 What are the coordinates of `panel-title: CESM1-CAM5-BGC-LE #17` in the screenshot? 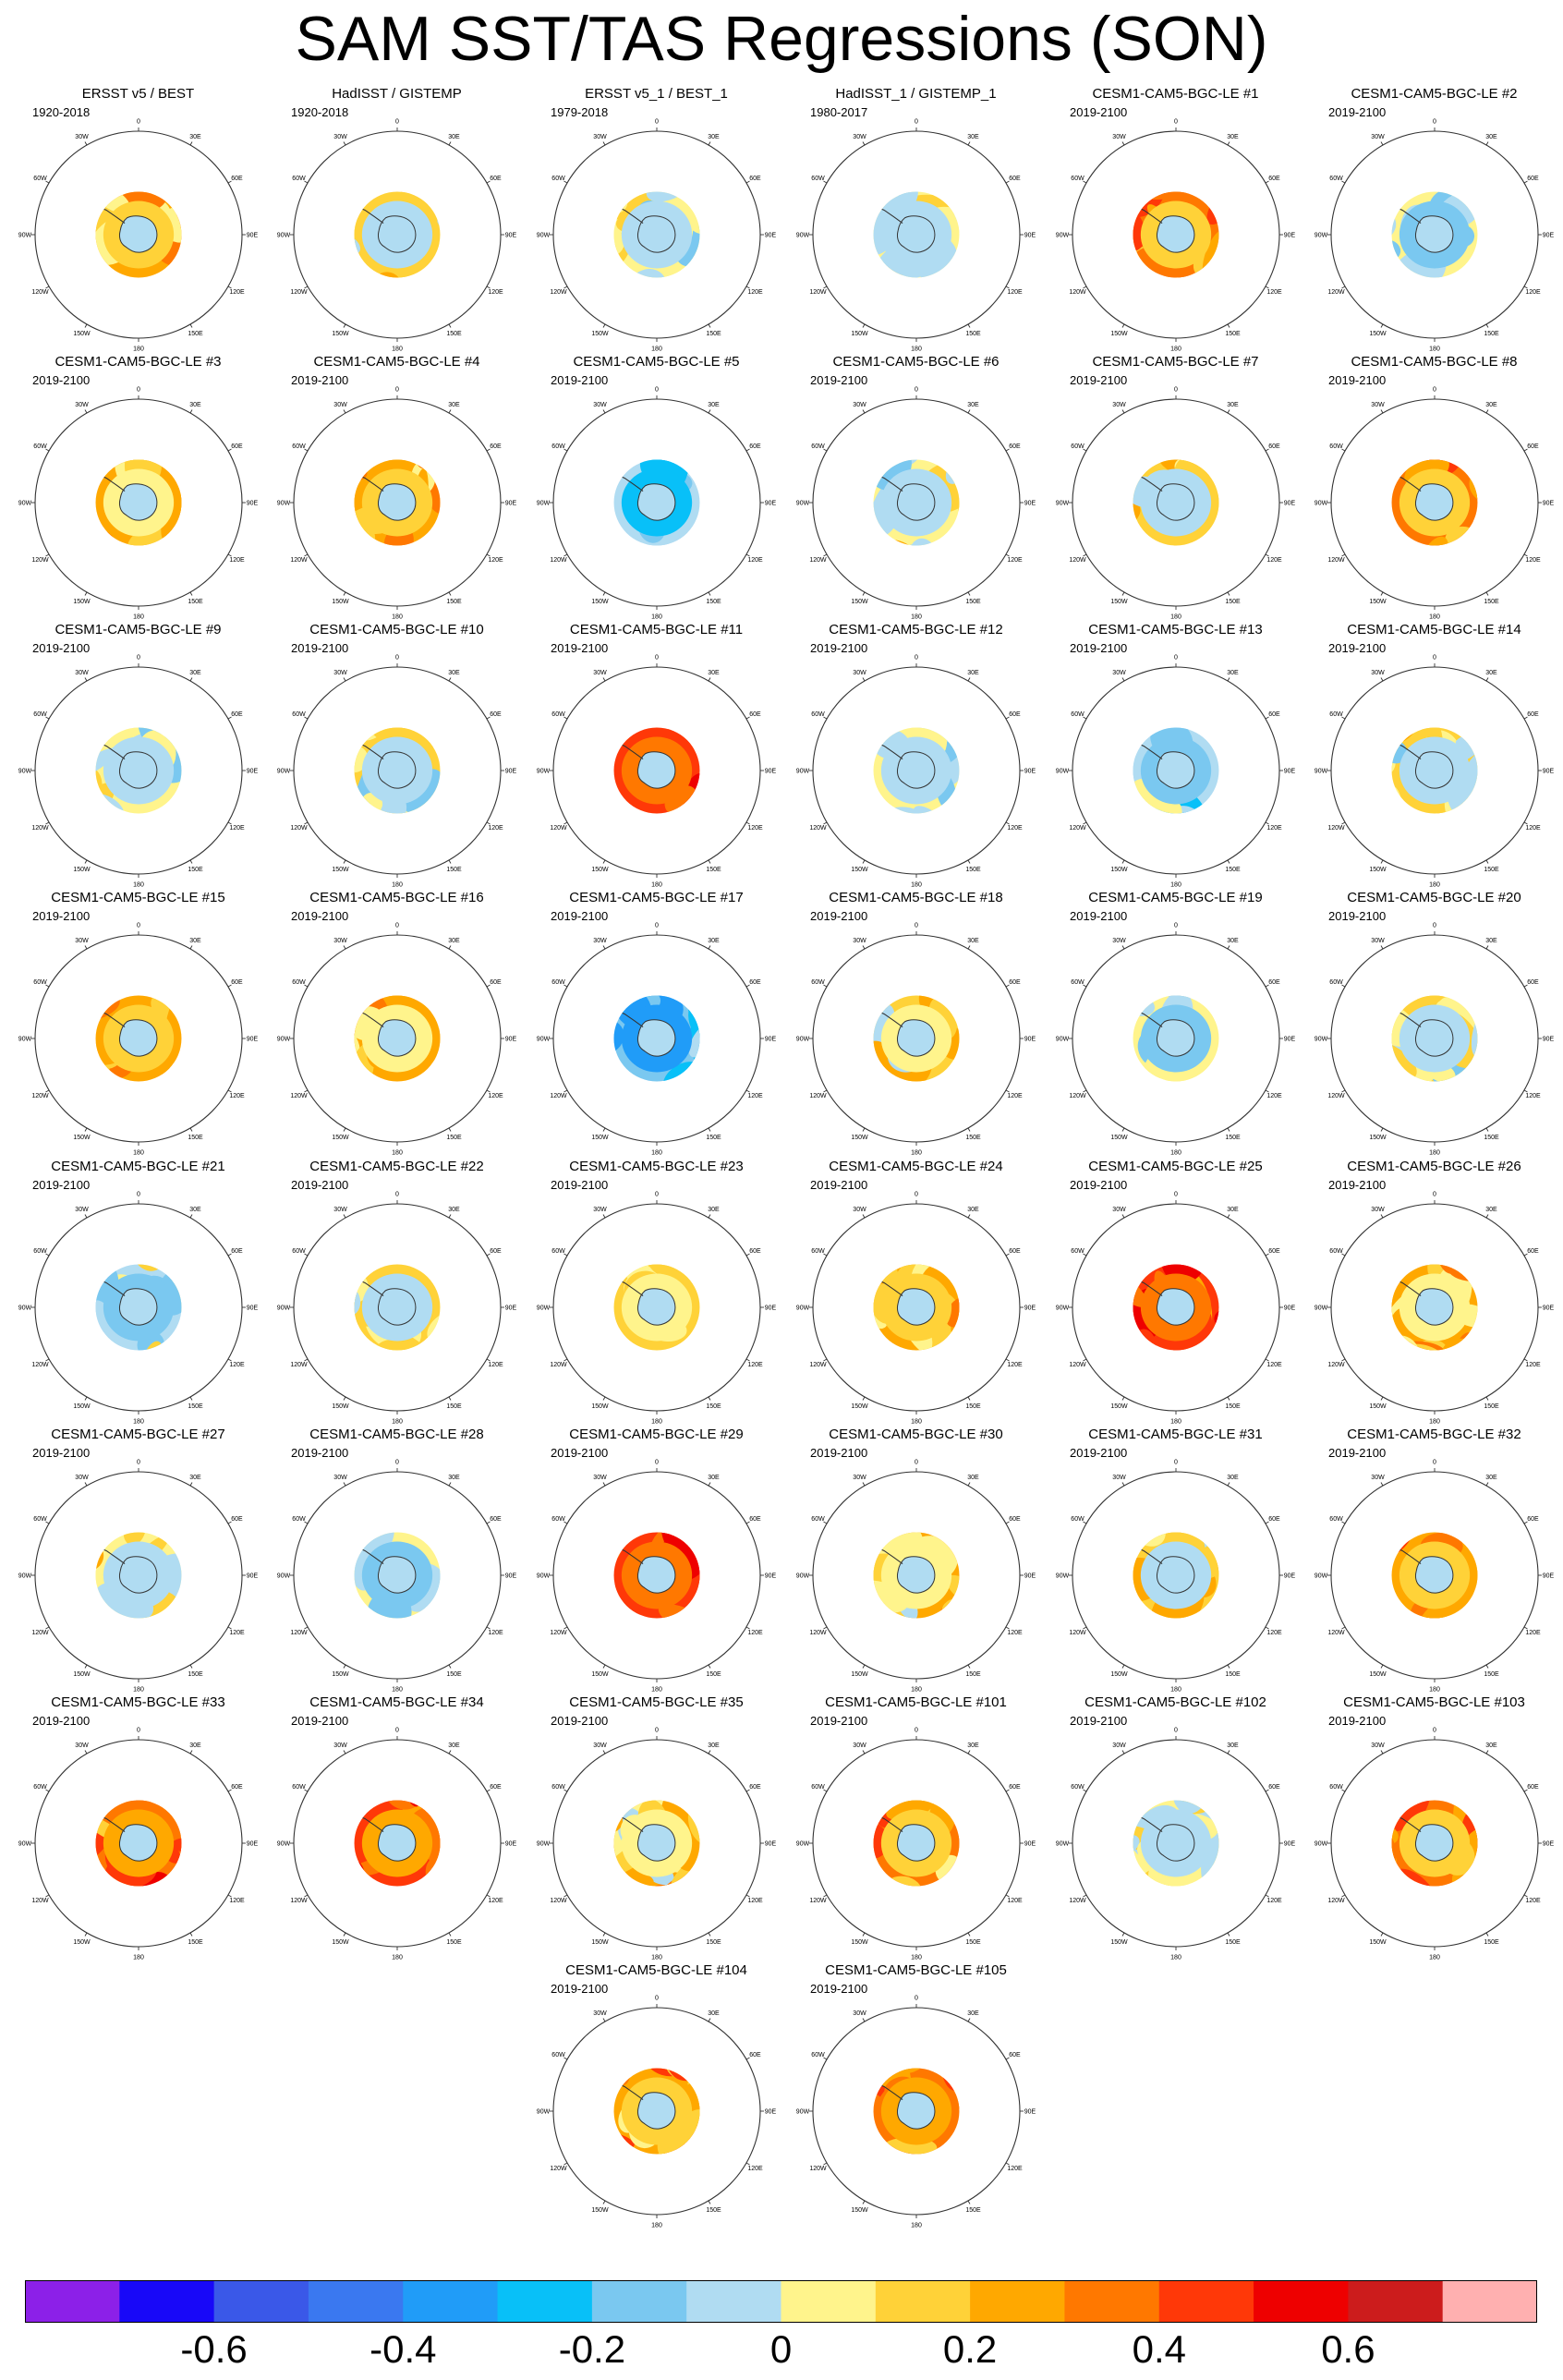 It's located at (656, 897).